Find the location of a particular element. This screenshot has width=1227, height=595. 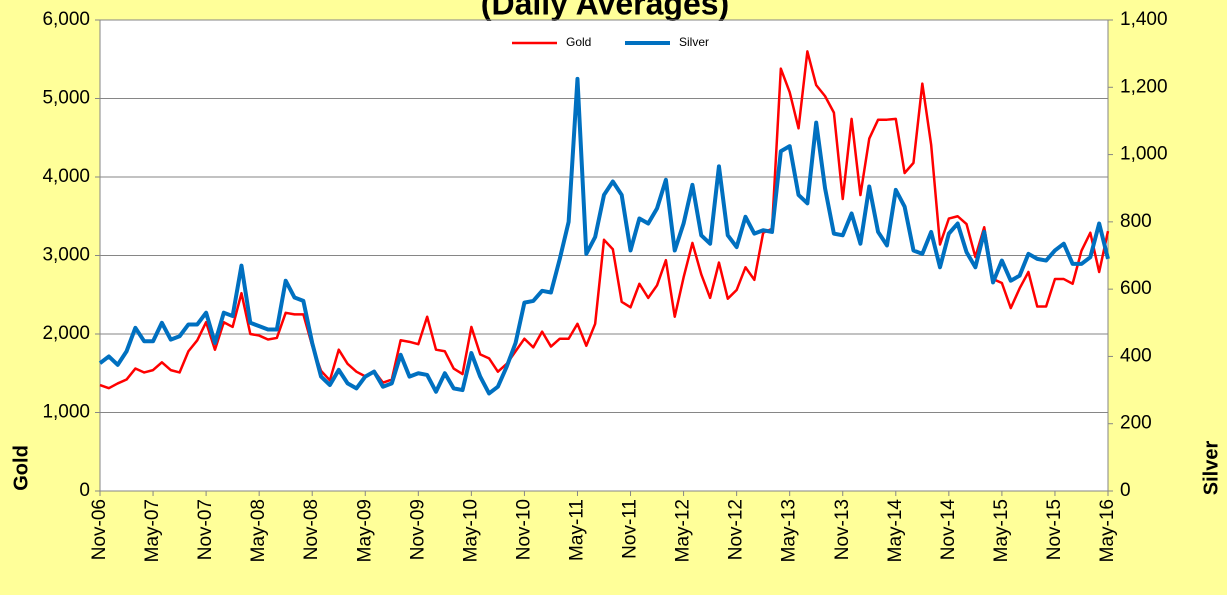

y2-tick-label: 200 is located at coordinates (1136, 423).